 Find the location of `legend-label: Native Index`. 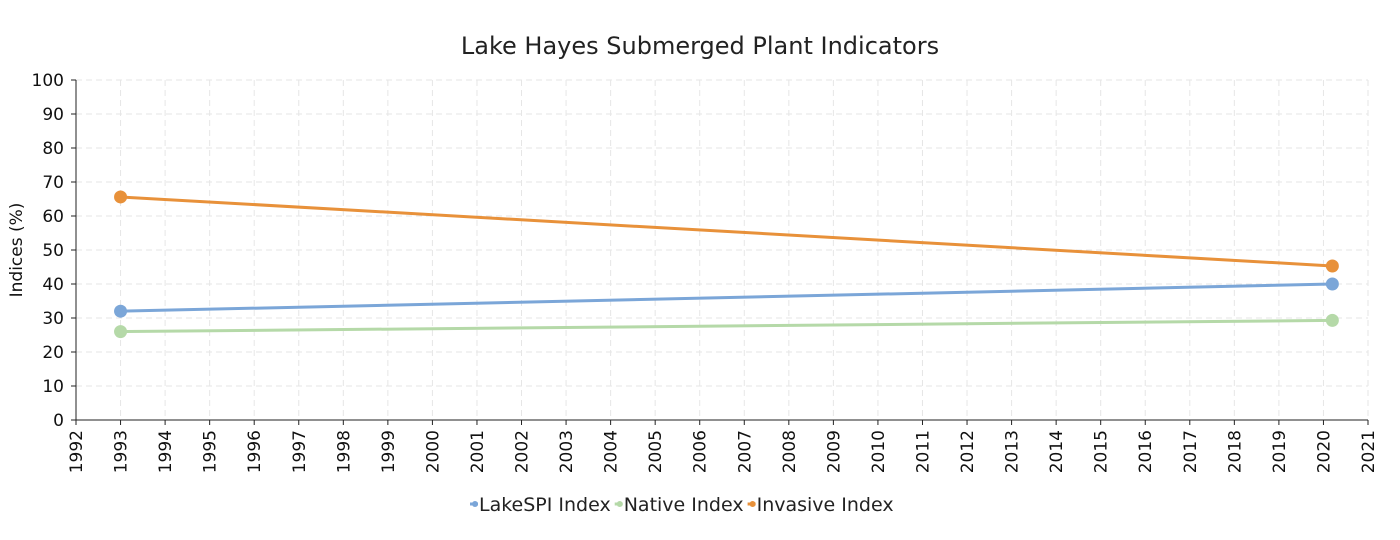

legend-label: Native Index is located at coordinates (684, 505).